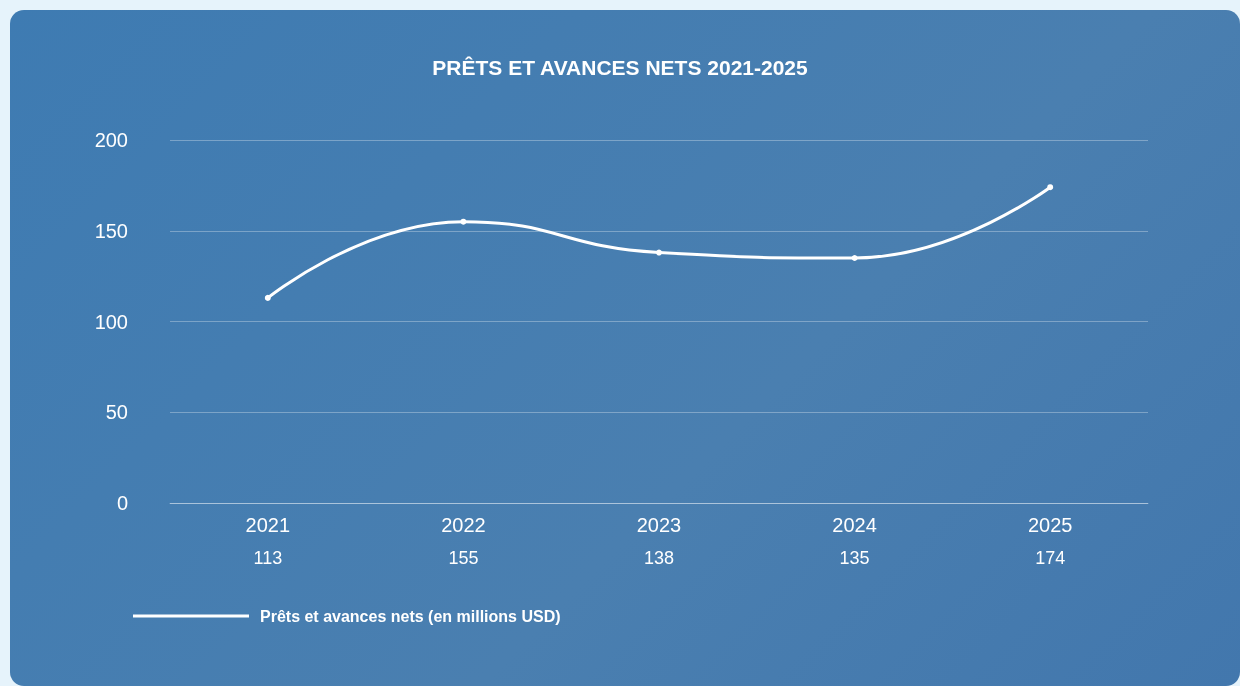  I want to click on data-label: 135, so click(854, 558).